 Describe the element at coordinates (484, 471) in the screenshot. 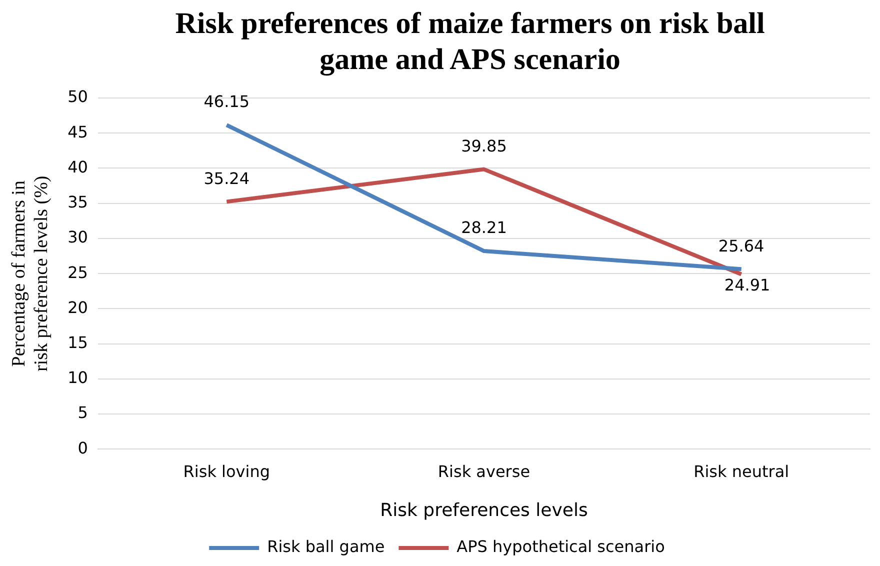

I see `x-tick-label: Risk averse` at that location.